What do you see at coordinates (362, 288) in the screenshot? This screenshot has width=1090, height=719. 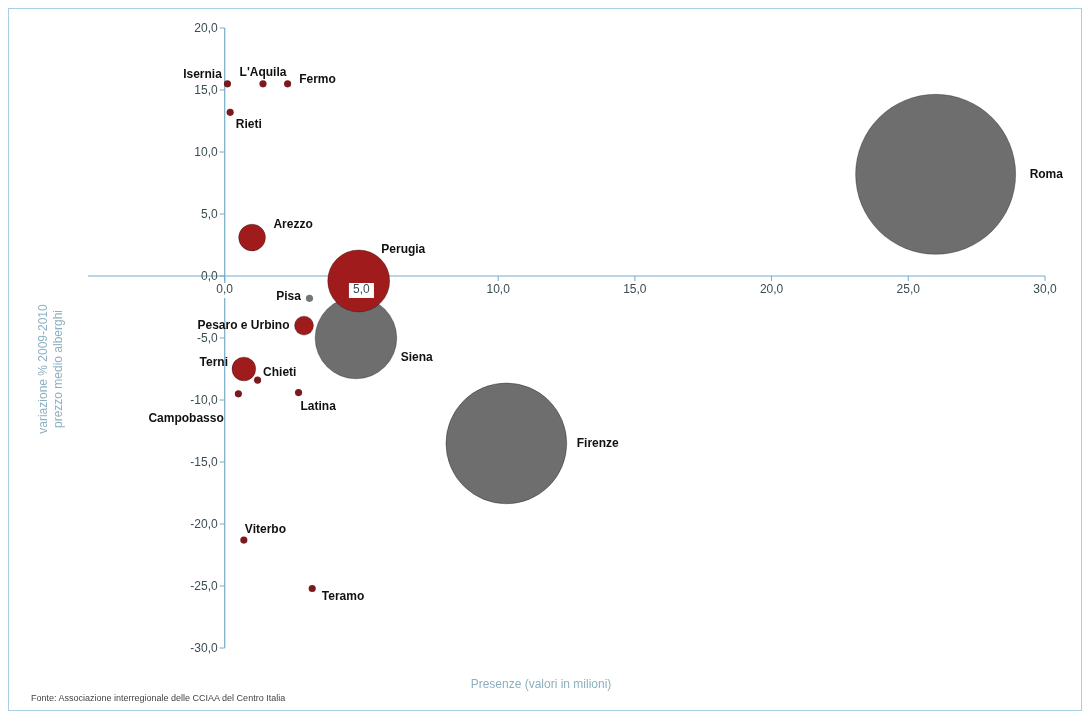 I see `x-tick-label: 5,0` at bounding box center [362, 288].